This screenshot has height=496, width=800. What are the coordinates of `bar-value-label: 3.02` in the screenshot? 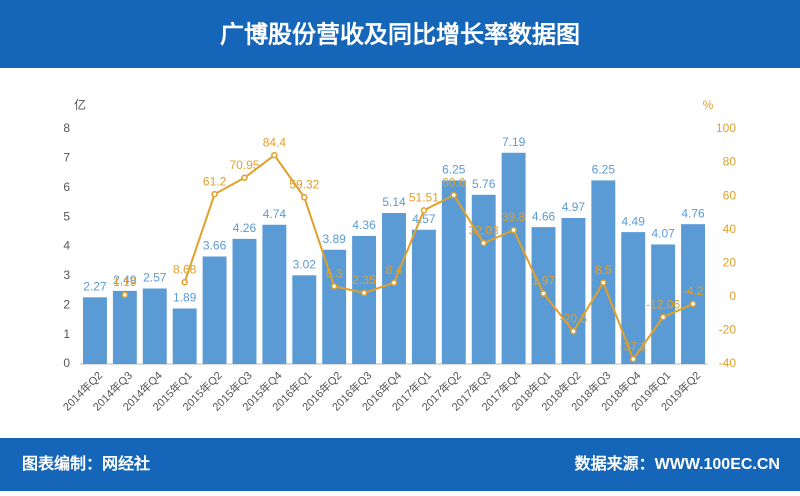 It's located at (305, 264).